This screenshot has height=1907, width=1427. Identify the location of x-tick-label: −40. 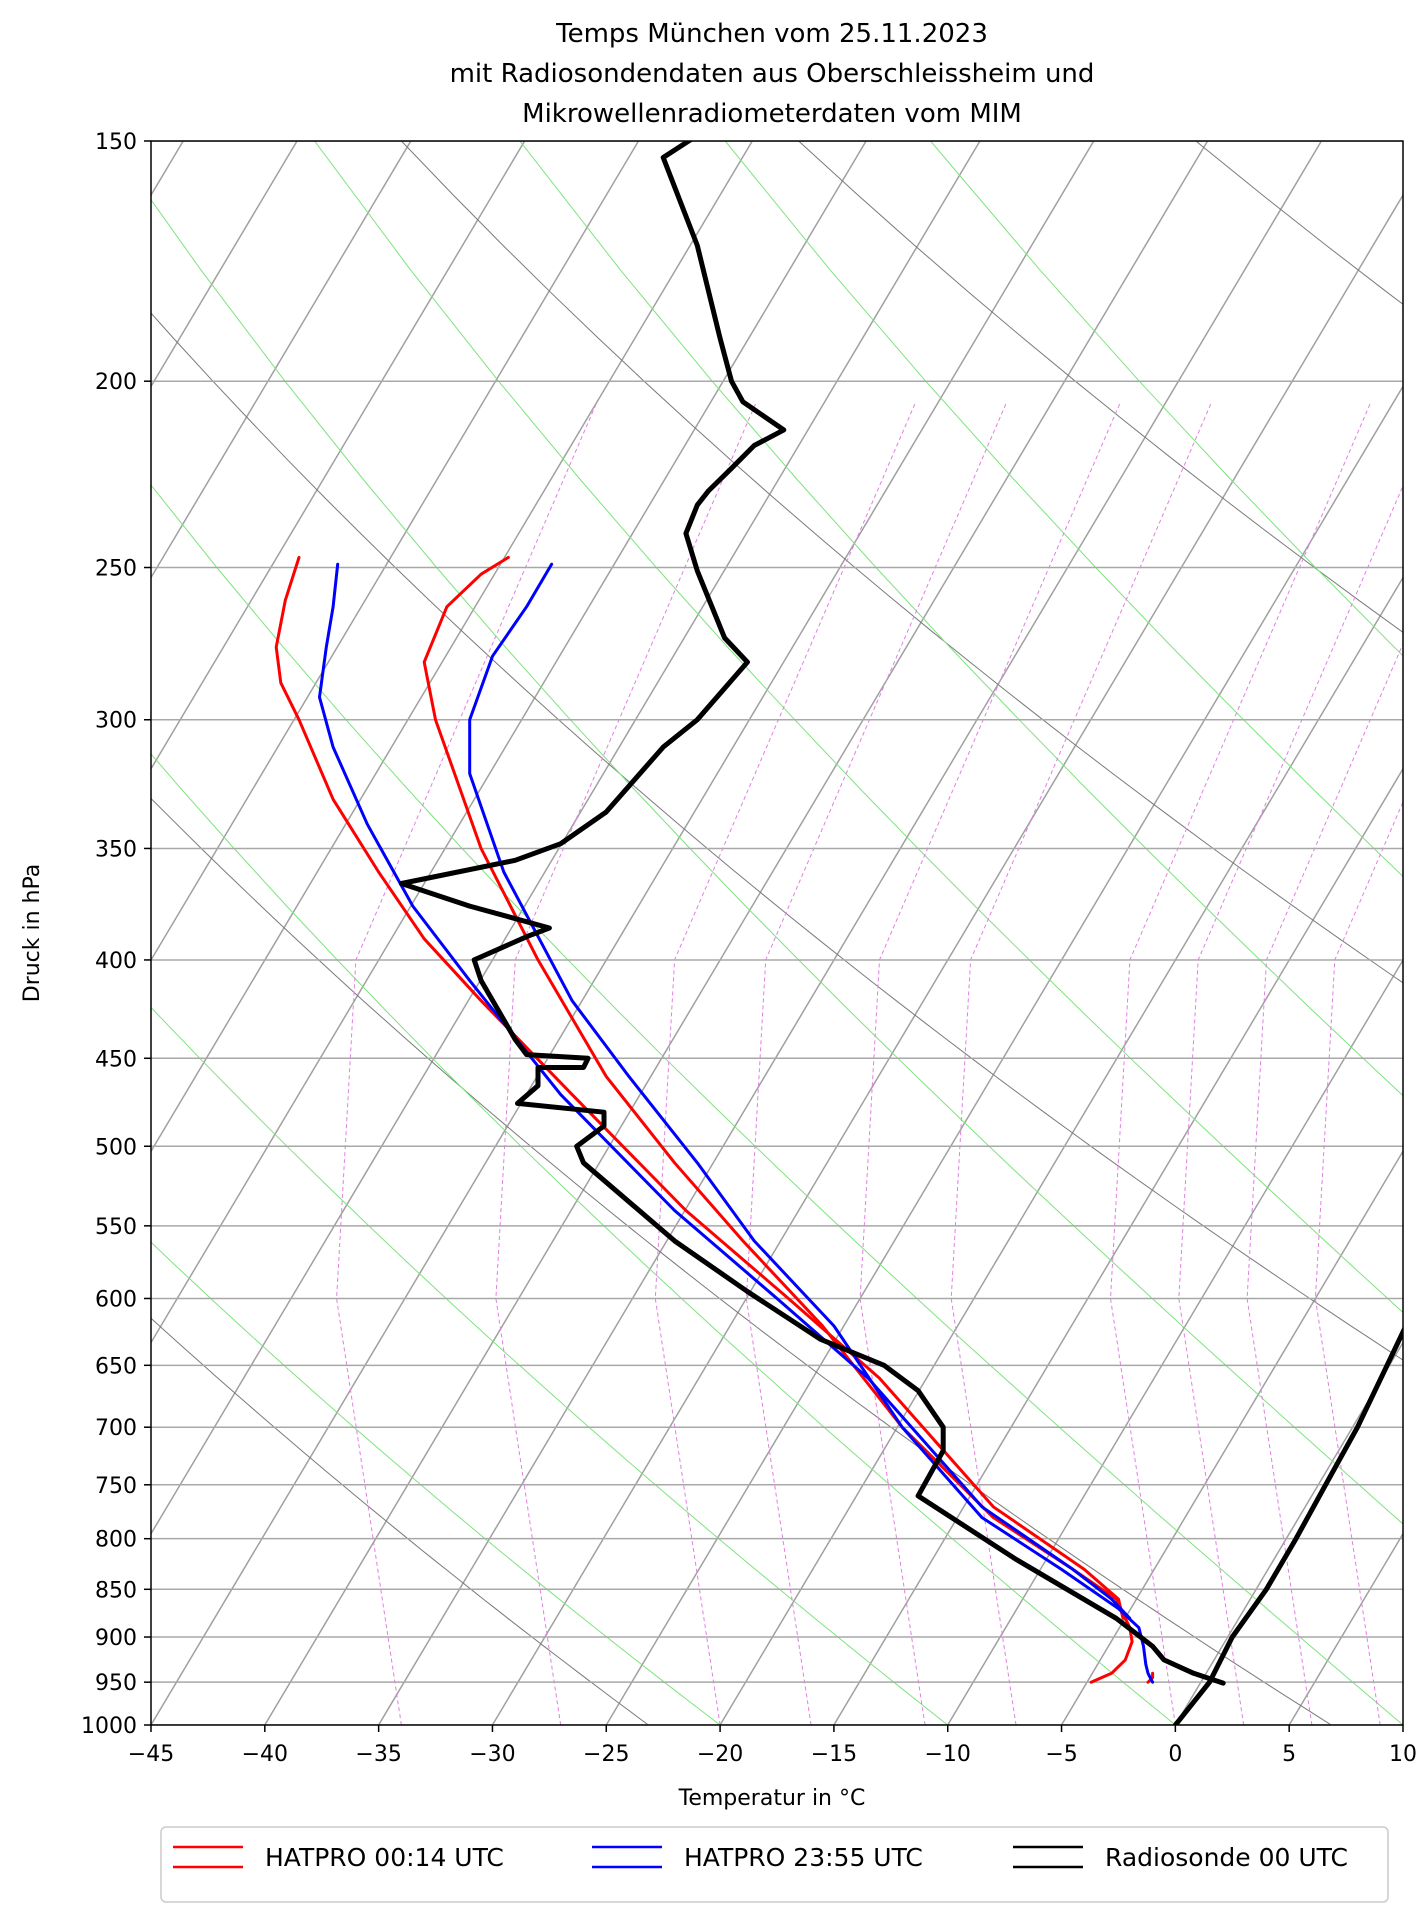
(265, 1754).